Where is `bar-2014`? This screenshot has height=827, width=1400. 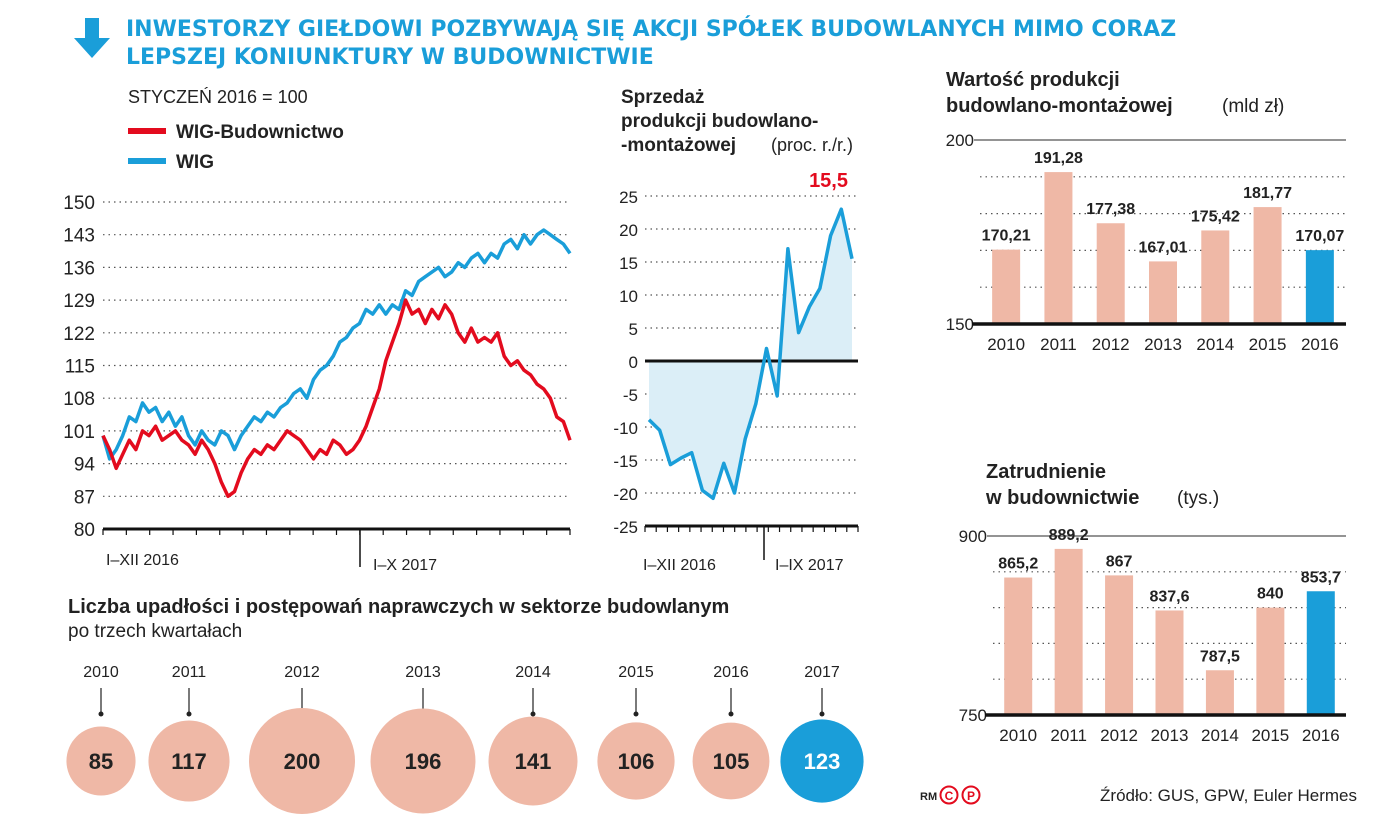
bar-2014 is located at coordinates (1215, 277).